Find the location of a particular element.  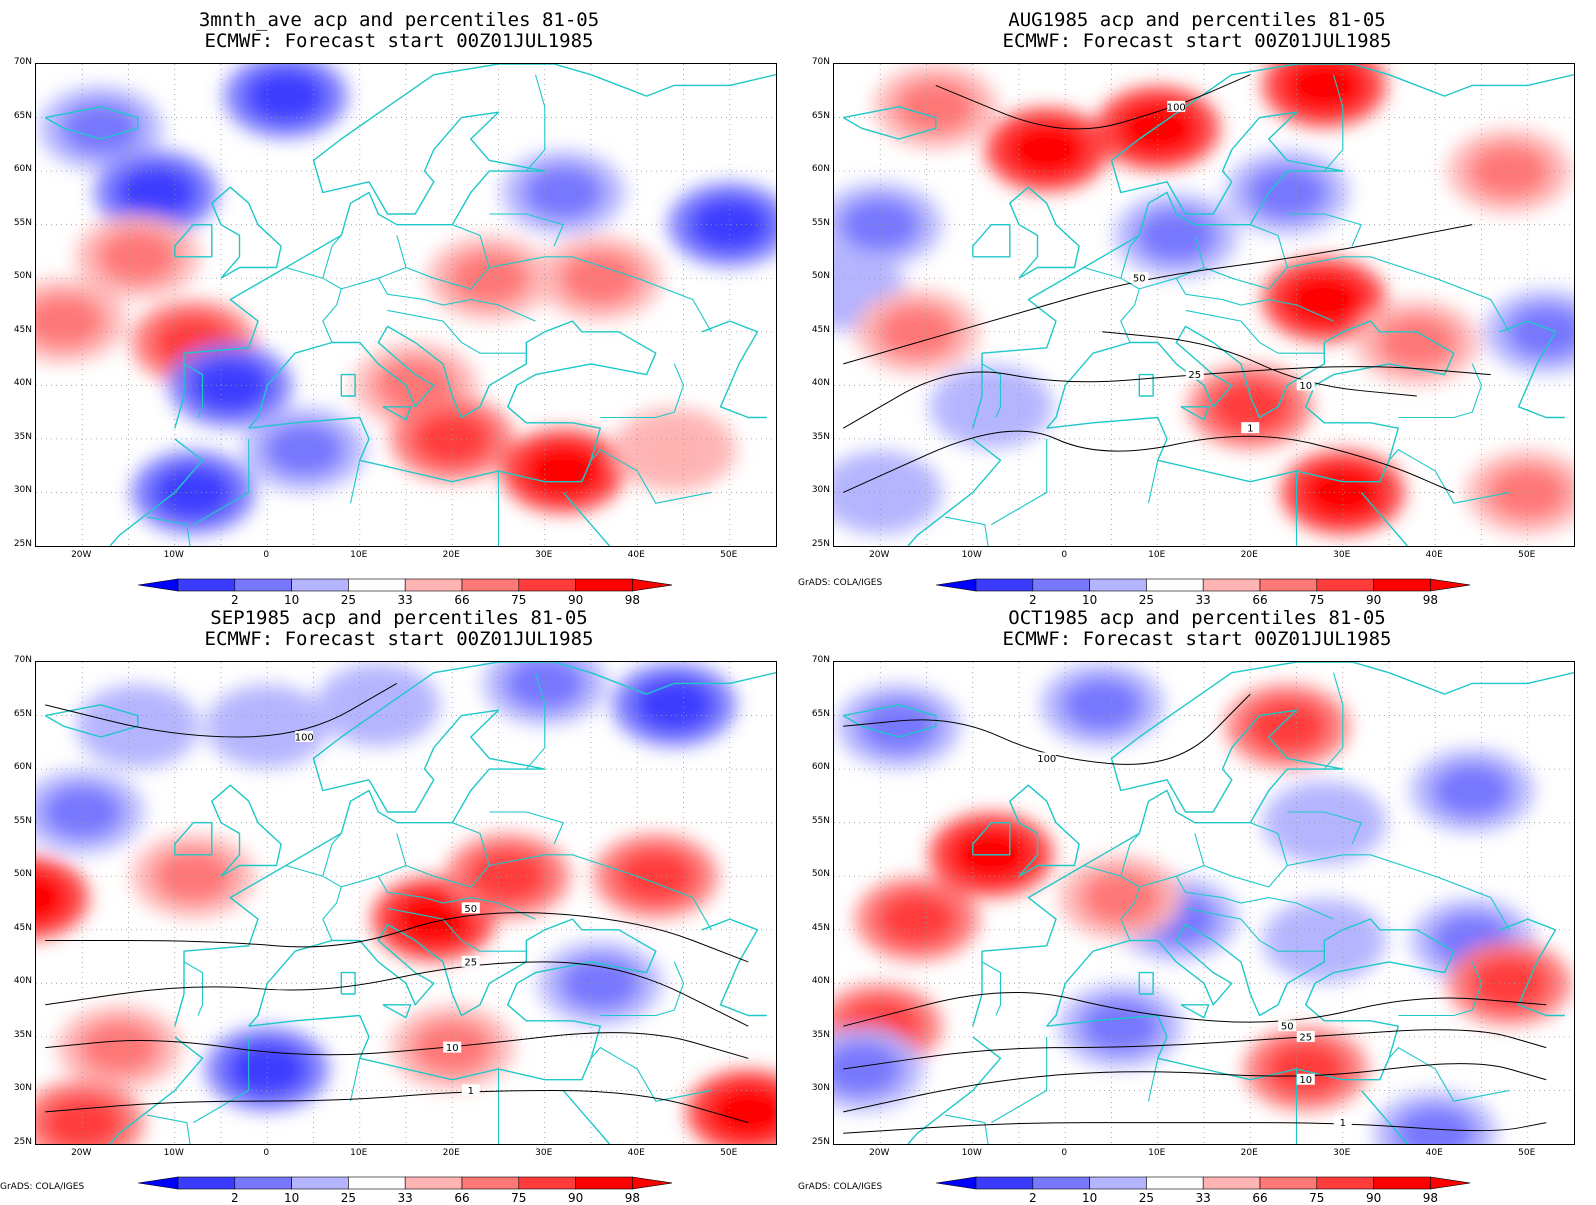

x-tick-label: 20W is located at coordinates (879, 555).